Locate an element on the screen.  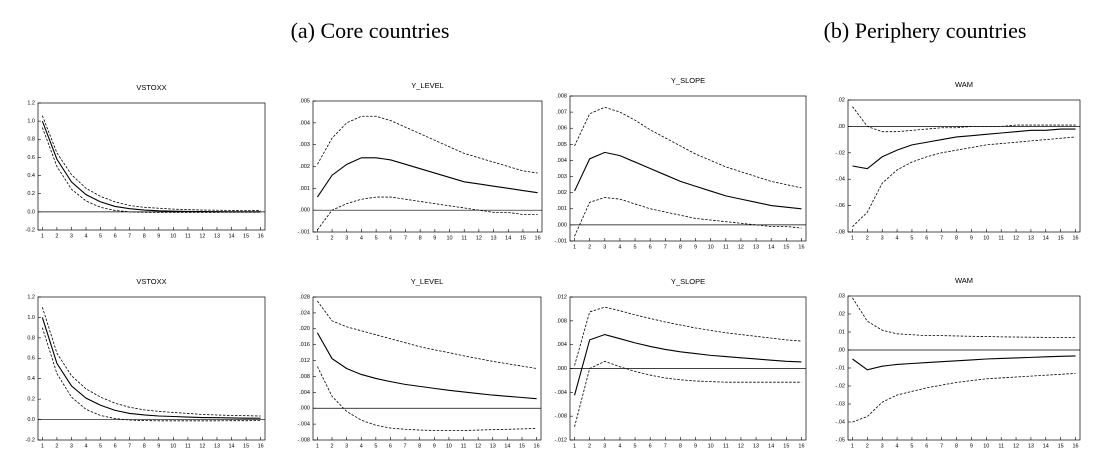
y-tick-label: .020 is located at coordinates (304, 329).